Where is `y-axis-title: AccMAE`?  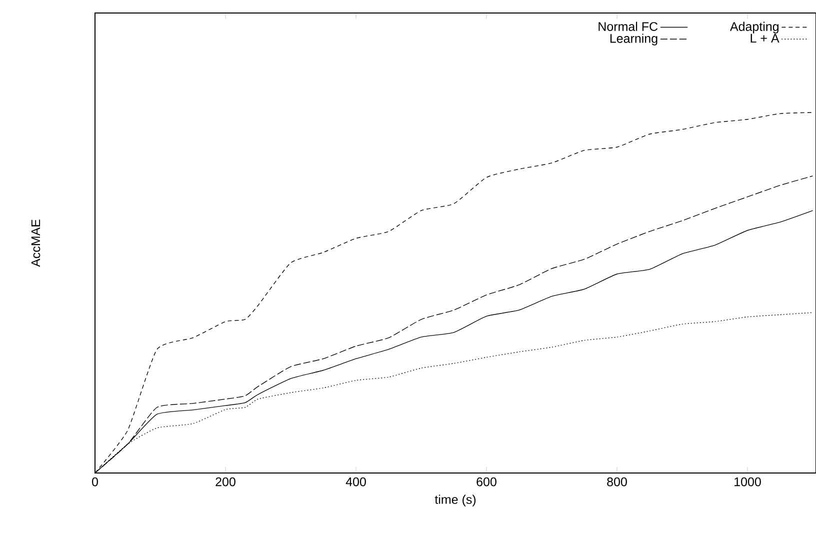 y-axis-title: AccMAE is located at coordinates (35, 243).